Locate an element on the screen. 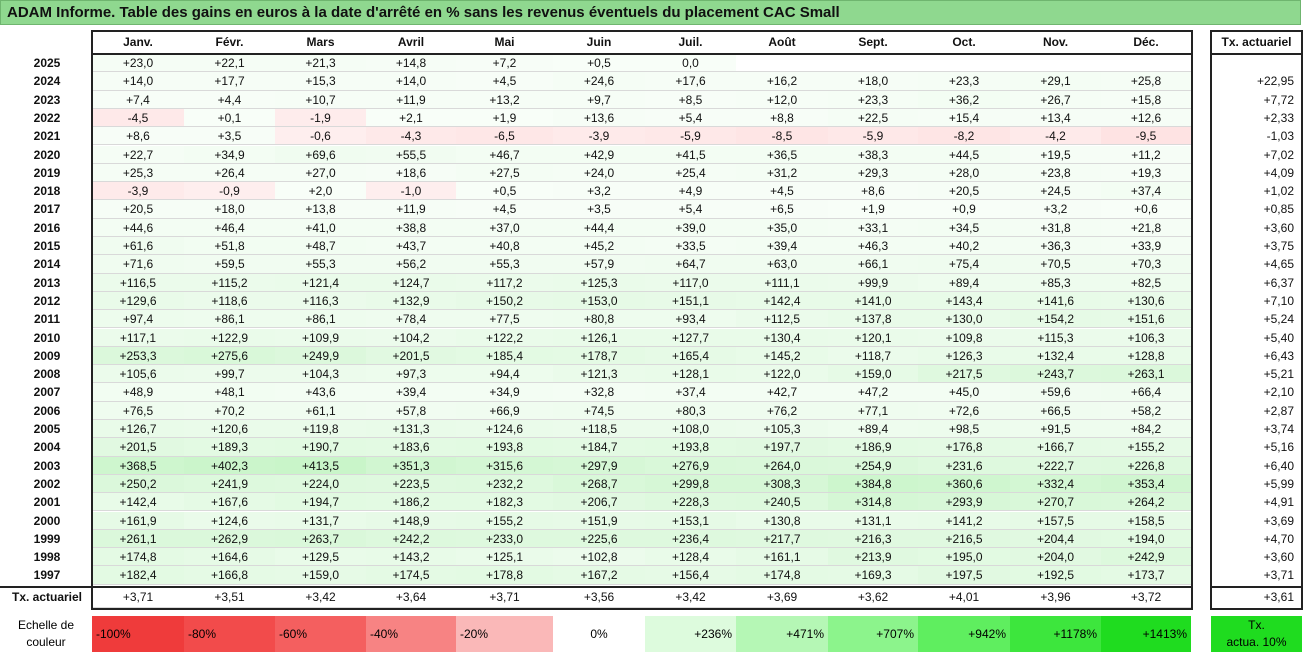 The height and width of the screenshot is (652, 1305). year-label: 2019 is located at coordinates (47, 172).